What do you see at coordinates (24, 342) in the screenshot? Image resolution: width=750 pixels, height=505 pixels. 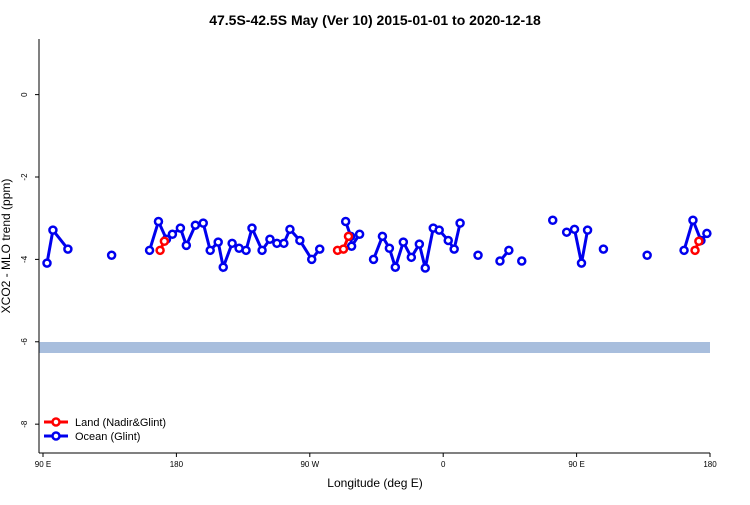 I see `y-tick-label: -6` at bounding box center [24, 342].